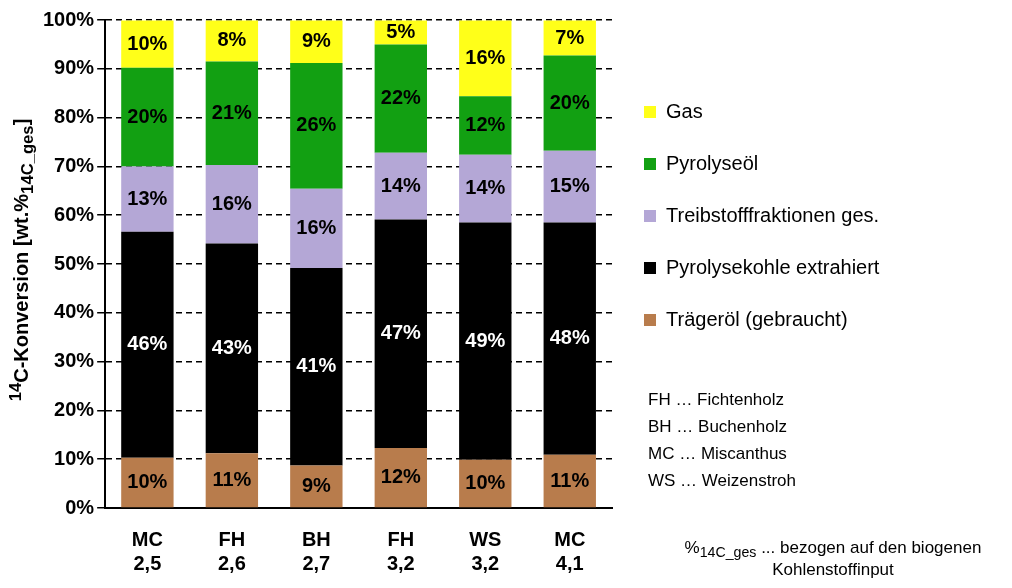  Describe the element at coordinates (69, 18) in the screenshot. I see `y-tick-label: 100%` at that location.